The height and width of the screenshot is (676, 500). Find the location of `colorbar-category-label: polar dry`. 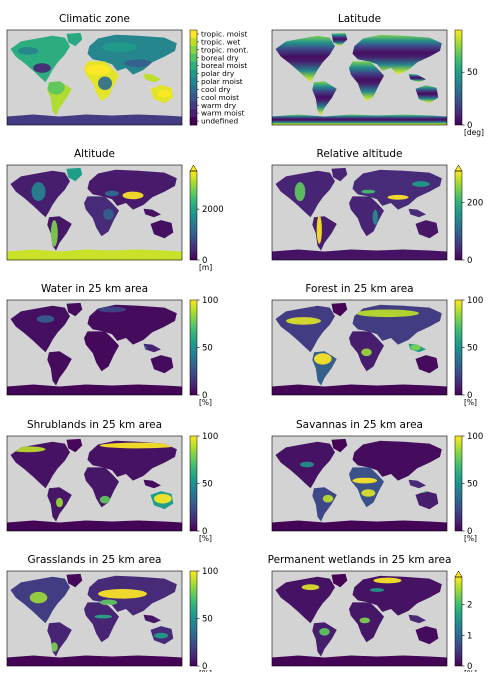

colorbar-category-label: polar dry is located at coordinates (218, 73).